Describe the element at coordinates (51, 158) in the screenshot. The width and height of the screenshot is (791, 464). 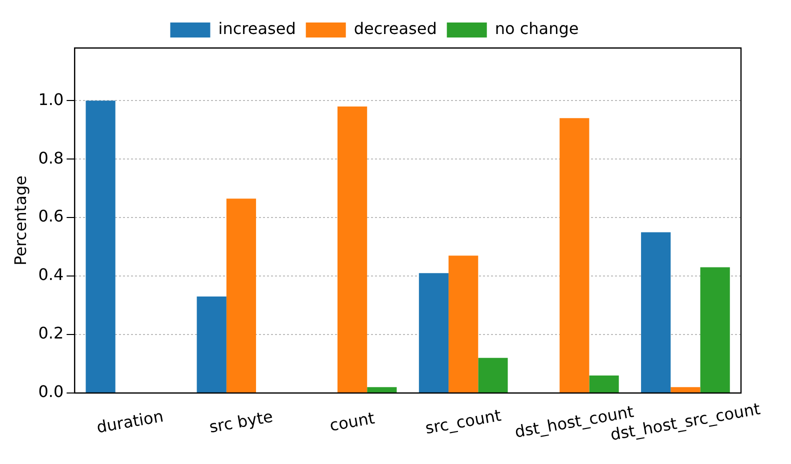
I see `y-tick-label: 0.8` at that location.